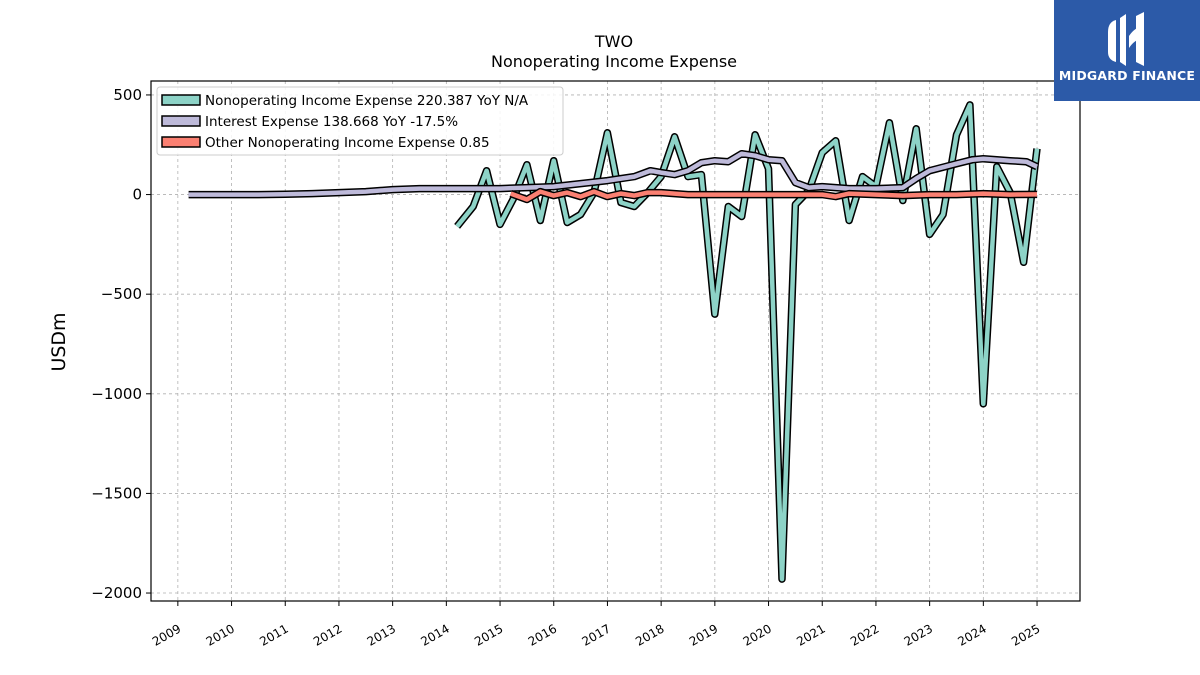  I want to click on brand-name: MIDGARD FINANCE, so click(1127, 75).